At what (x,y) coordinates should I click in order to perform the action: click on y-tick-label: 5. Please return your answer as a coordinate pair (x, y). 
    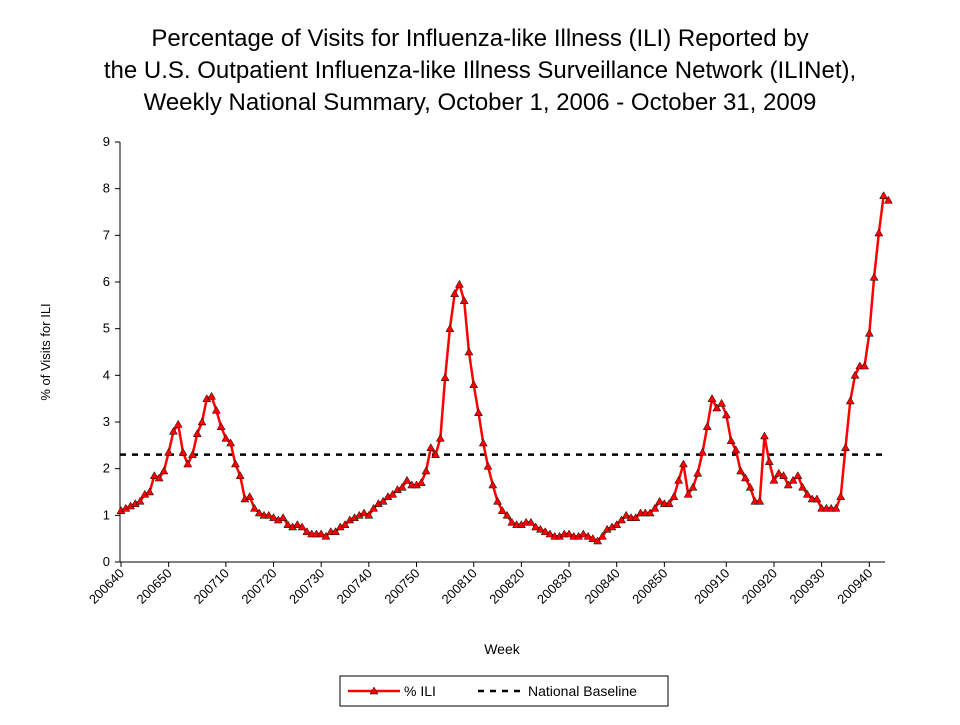
    Looking at the image, I should click on (106, 328).